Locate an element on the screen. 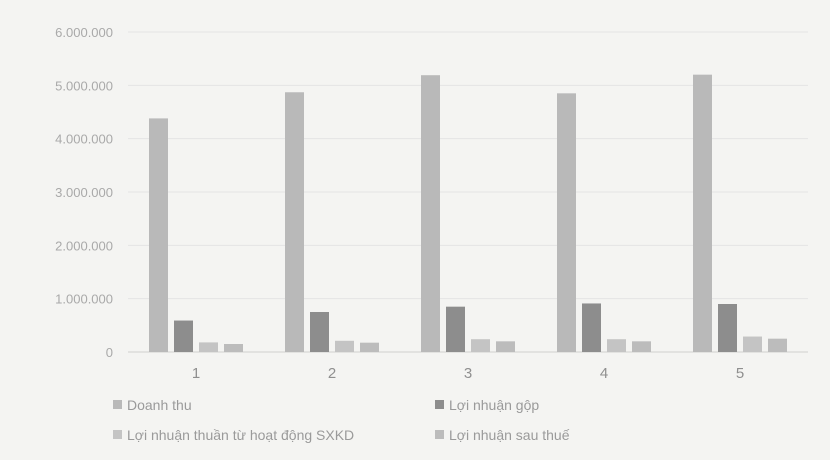 This screenshot has width=830, height=460. x-axis: 1 2 3 4 5 is located at coordinates (468, 373).